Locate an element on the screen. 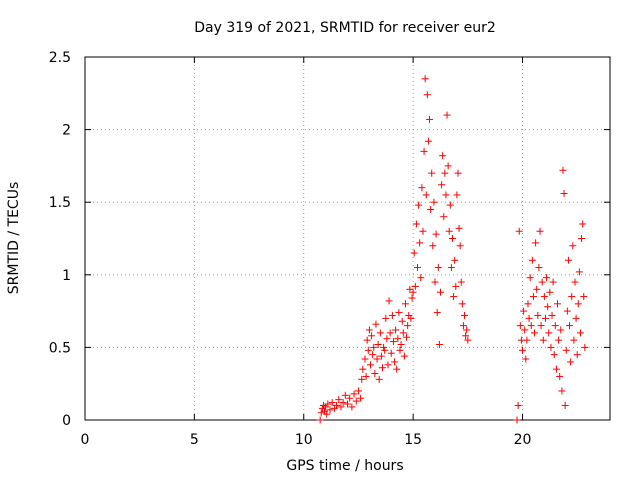 This screenshot has width=640, height=480. y-tick-label: 1.5 is located at coordinates (60, 203).